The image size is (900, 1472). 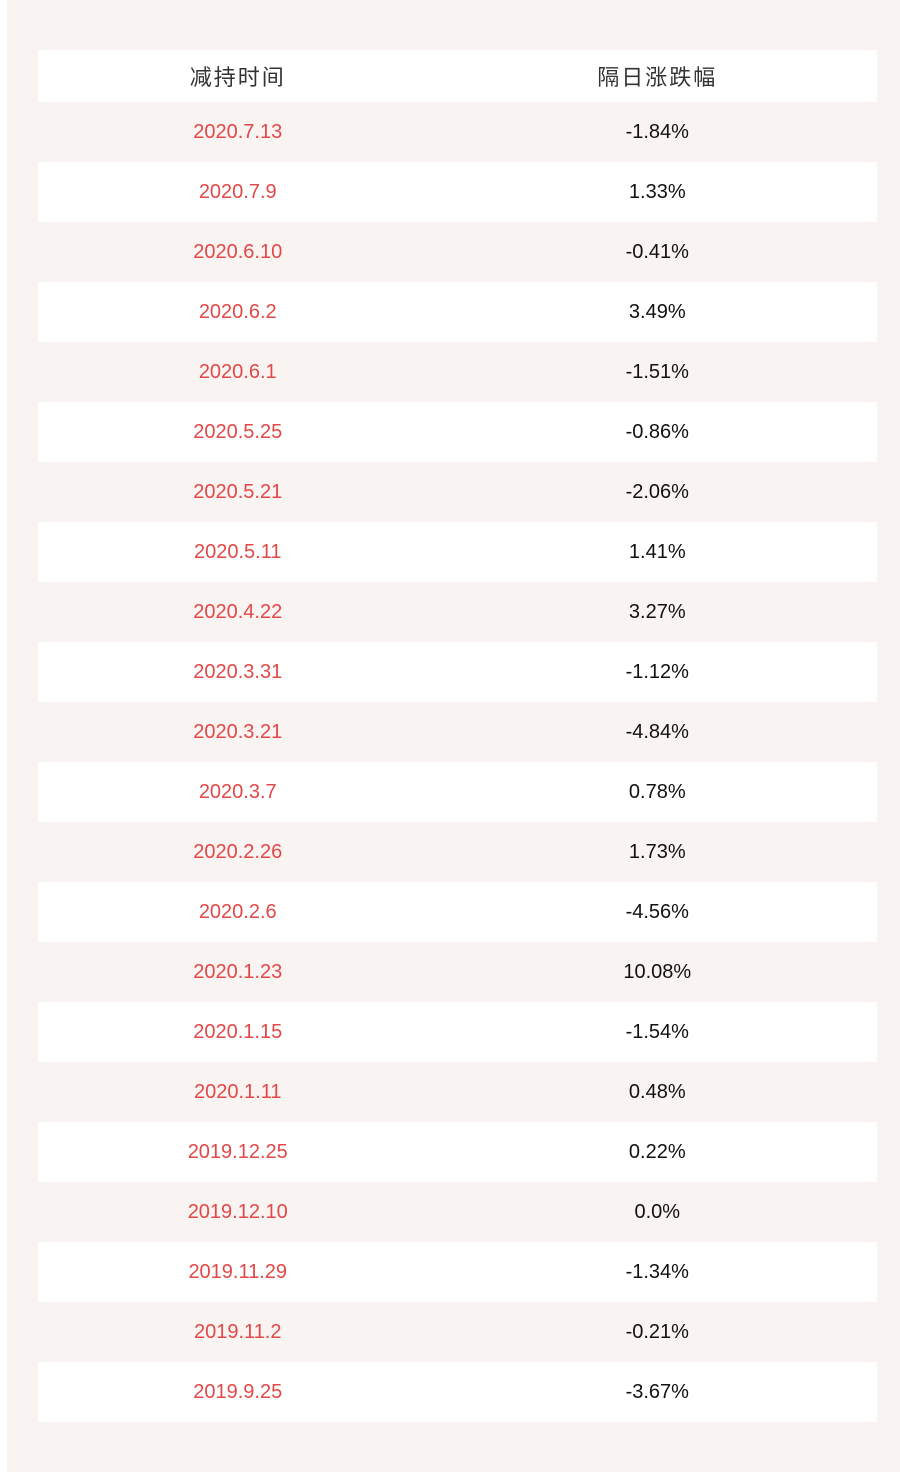 What do you see at coordinates (237, 371) in the screenshot?
I see `reduction-date-cell: 2020.6.1` at bounding box center [237, 371].